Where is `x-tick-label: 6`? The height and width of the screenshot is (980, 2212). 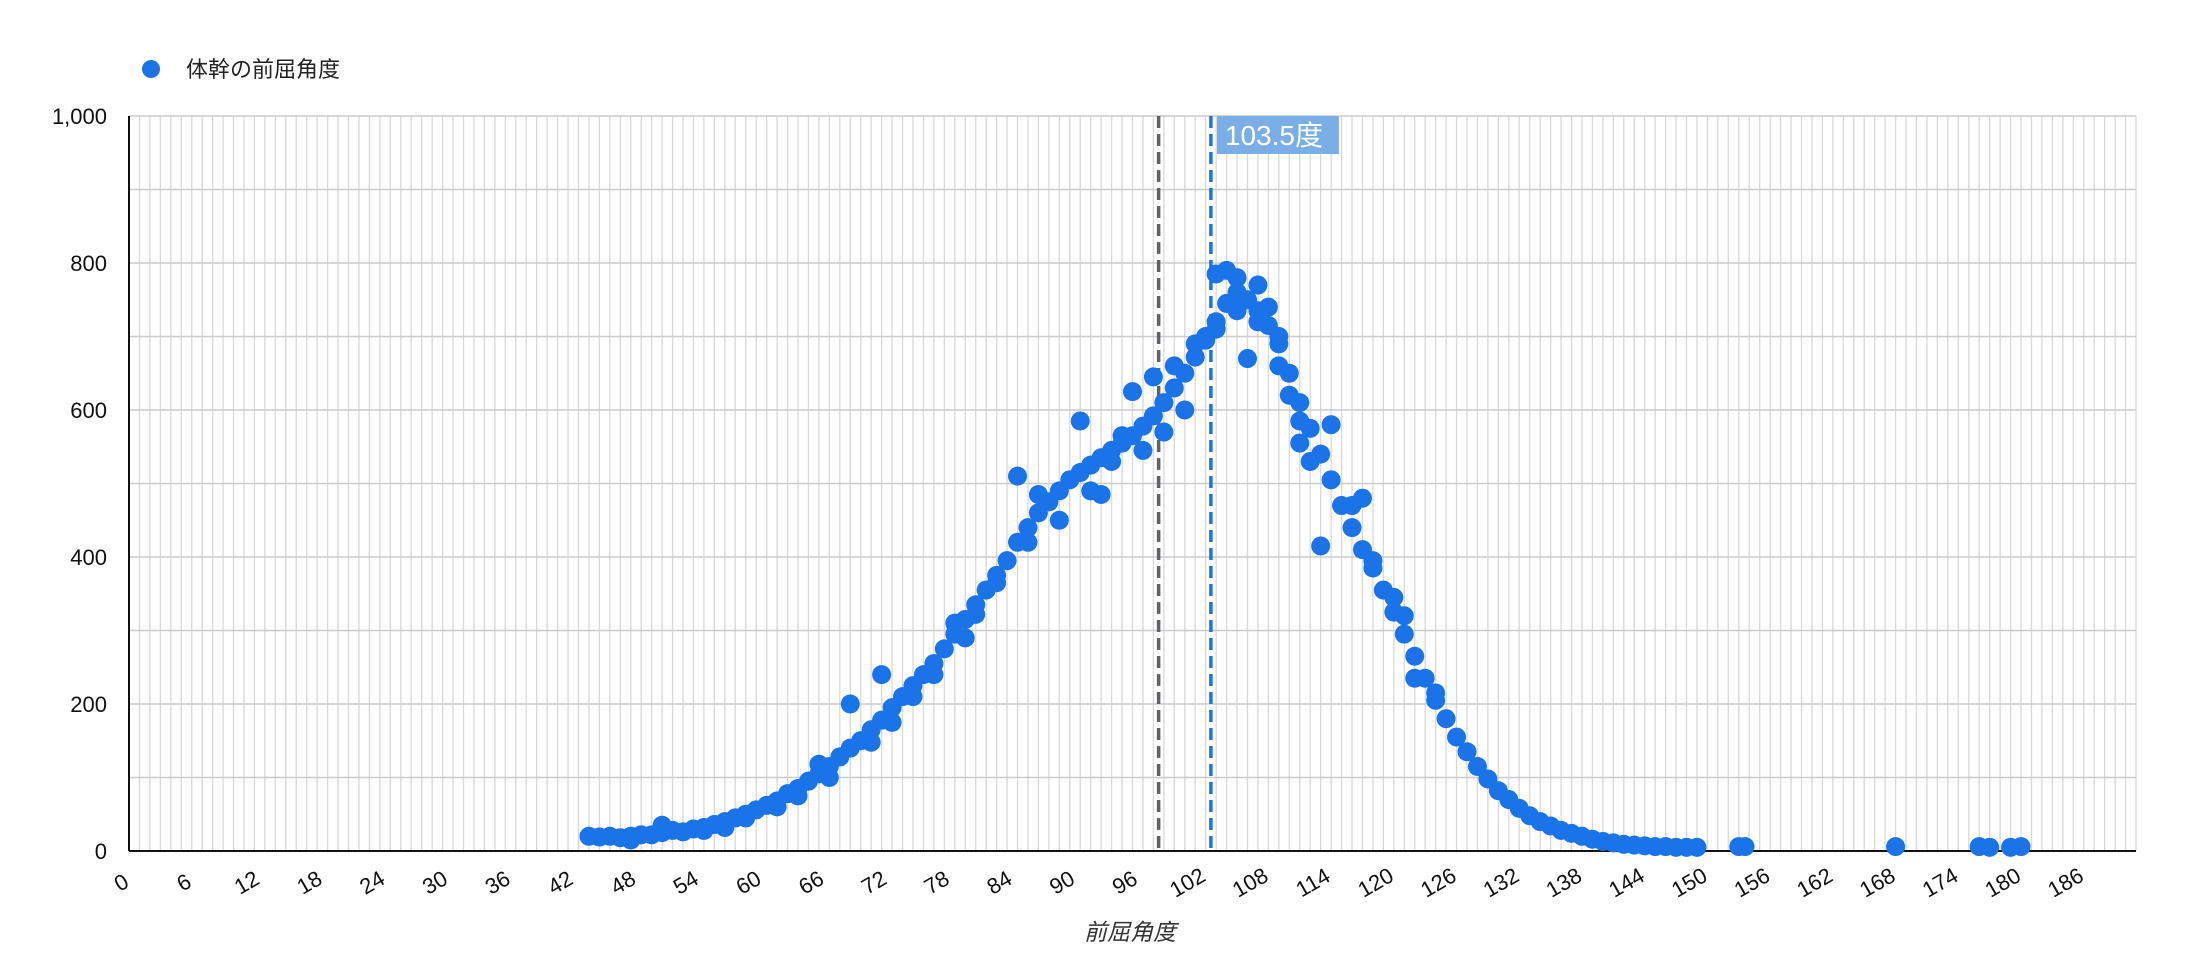
x-tick-label: 6 is located at coordinates (183, 883).